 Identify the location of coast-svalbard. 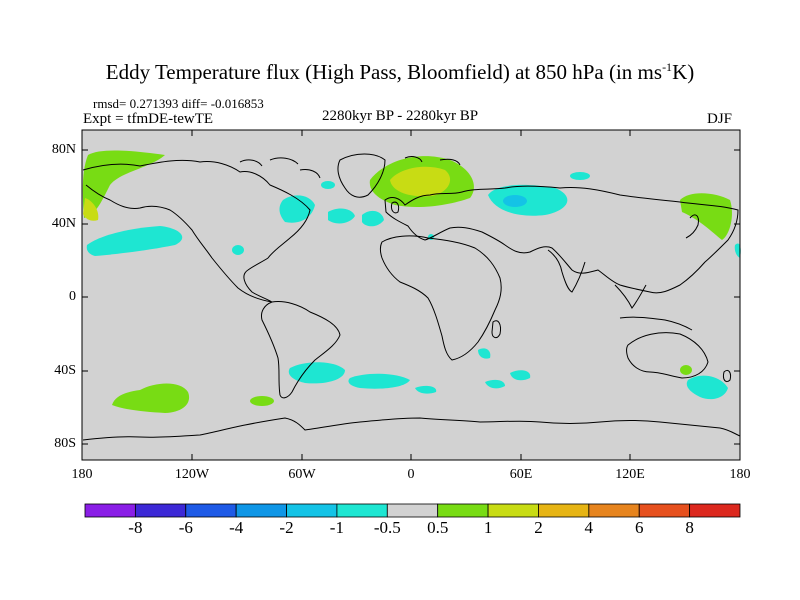
(432, 161).